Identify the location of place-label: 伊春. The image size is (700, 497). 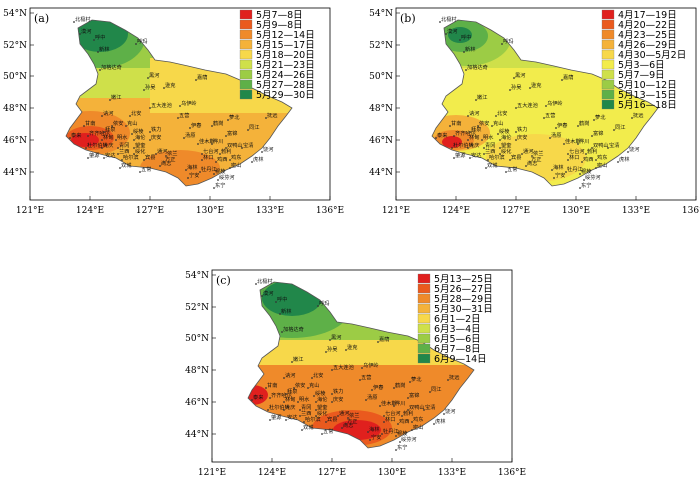
(562, 125).